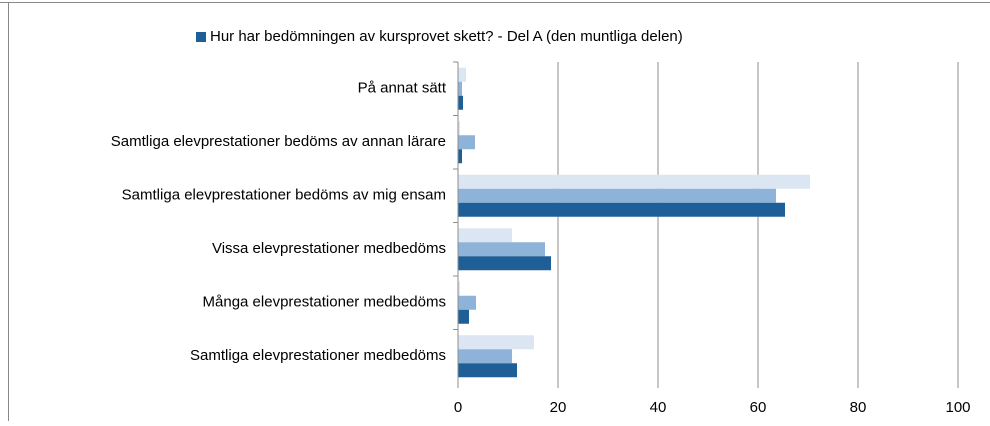  What do you see at coordinates (324, 302) in the screenshot?
I see `y-tick-label: Många elevprestationer medbedöms` at bounding box center [324, 302].